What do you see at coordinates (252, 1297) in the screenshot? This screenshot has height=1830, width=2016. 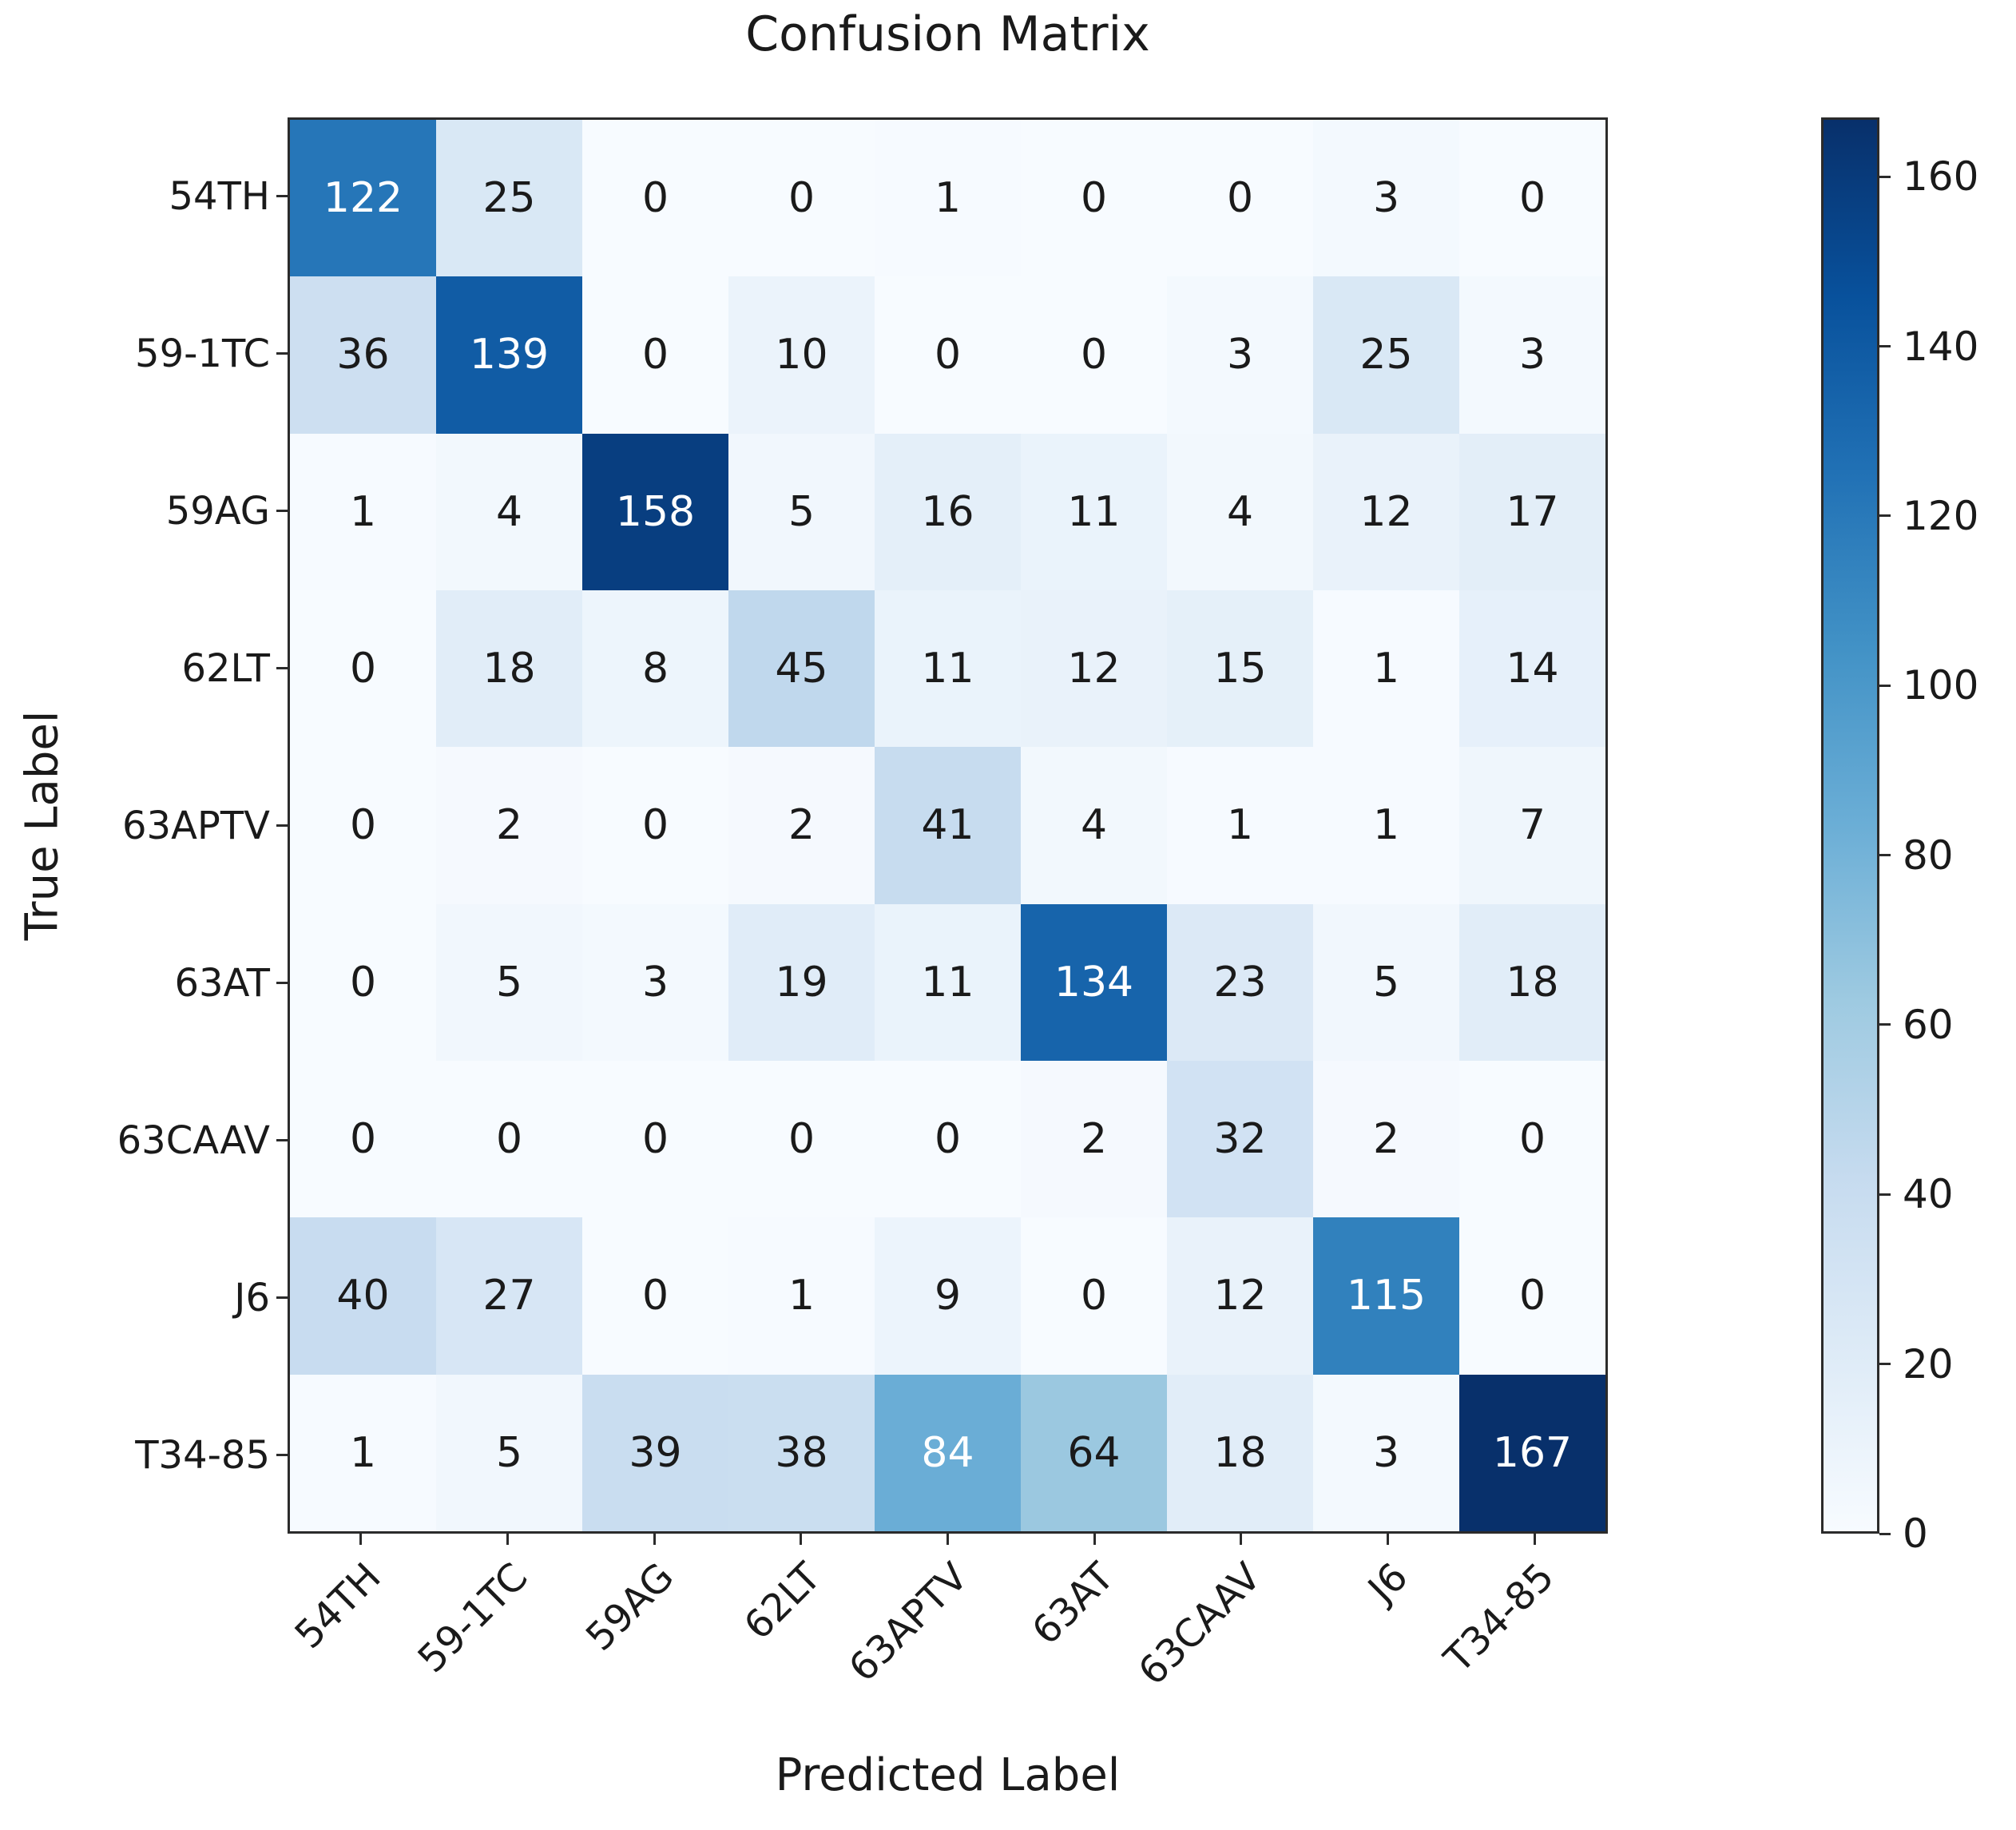 I see `row-tick-label: J6` at bounding box center [252, 1297].